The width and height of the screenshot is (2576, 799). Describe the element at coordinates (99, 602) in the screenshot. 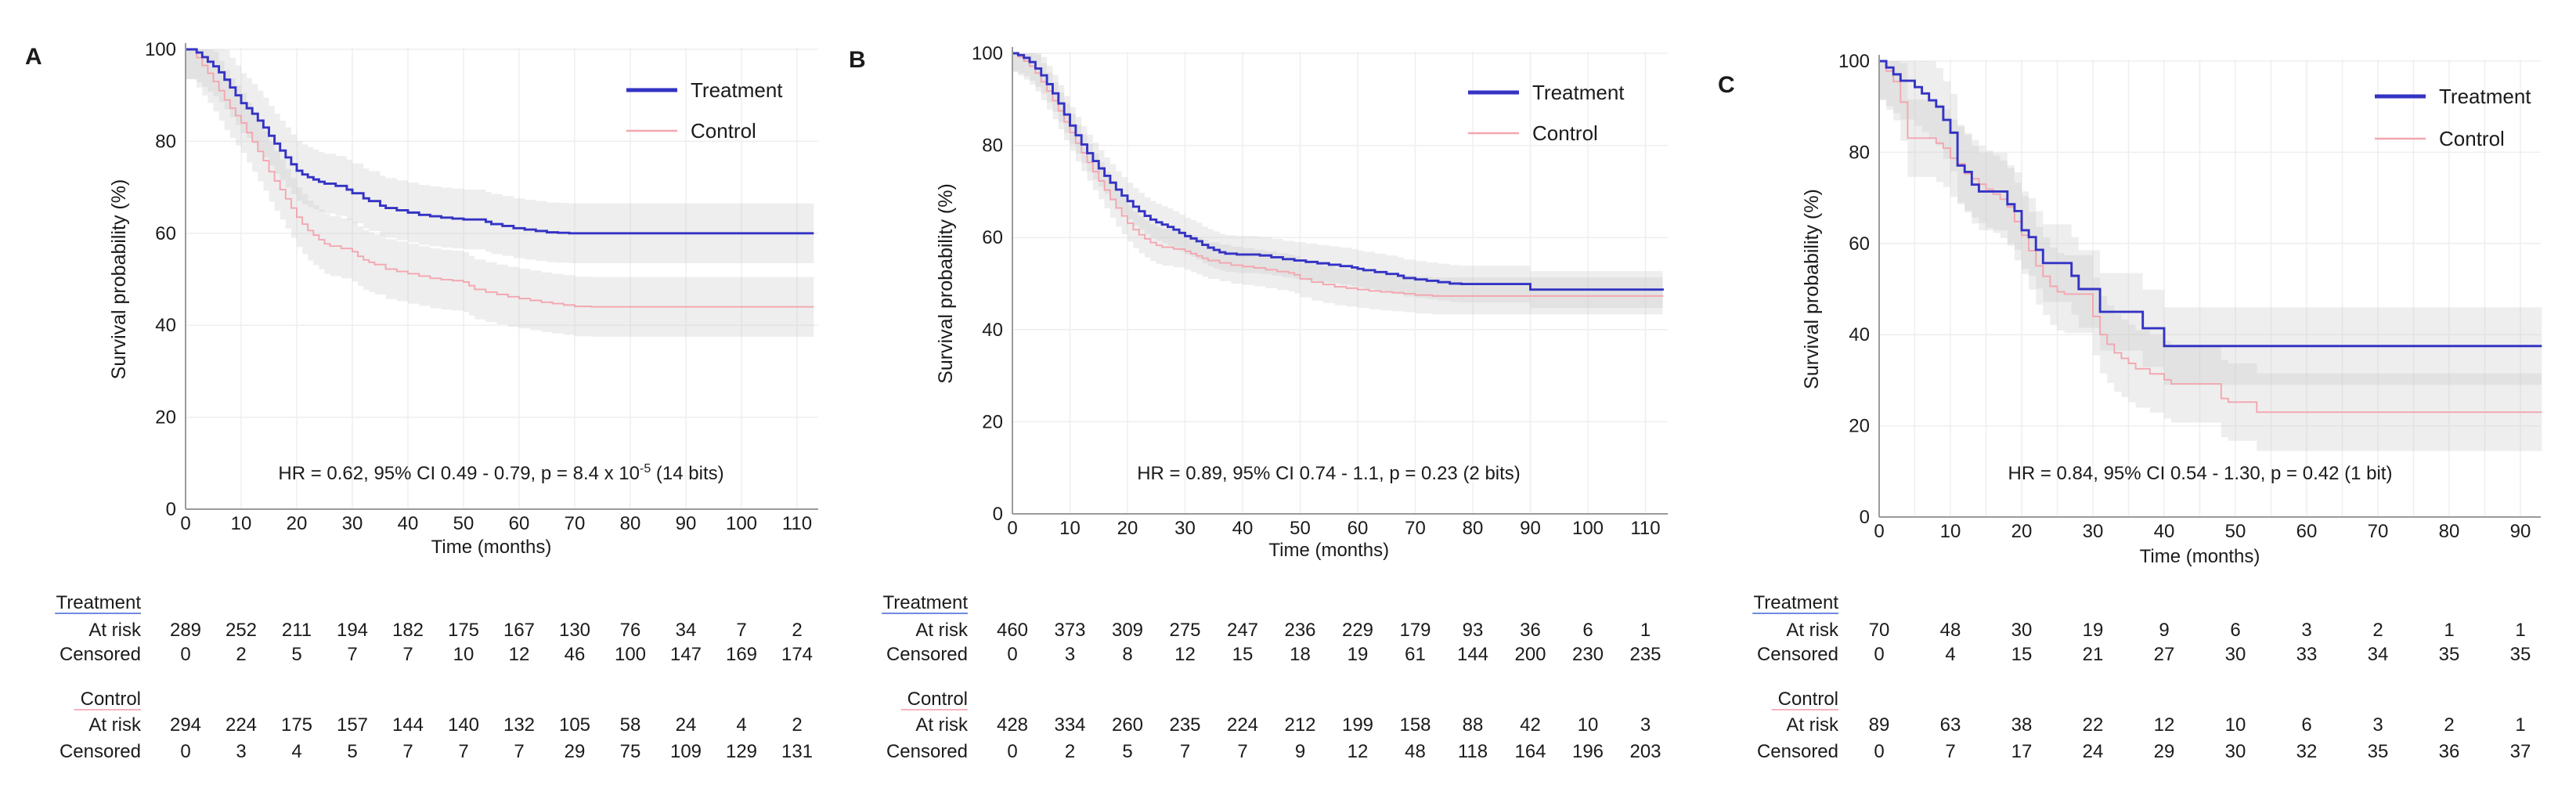

I see `risk-group-label: Treatment` at that location.